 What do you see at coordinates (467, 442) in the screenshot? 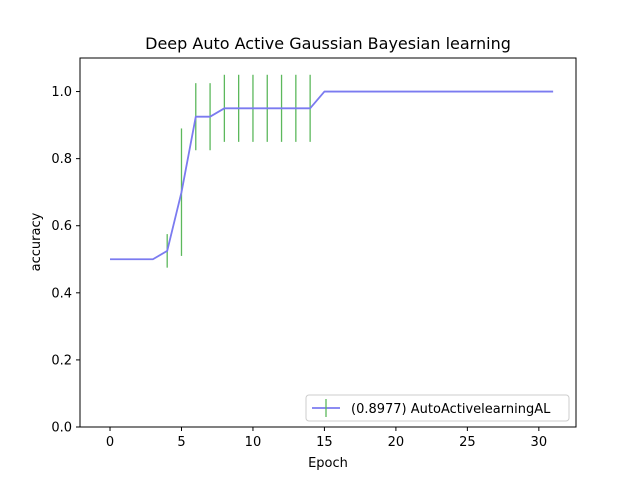
I see `x-tick-label: 25` at bounding box center [467, 442].